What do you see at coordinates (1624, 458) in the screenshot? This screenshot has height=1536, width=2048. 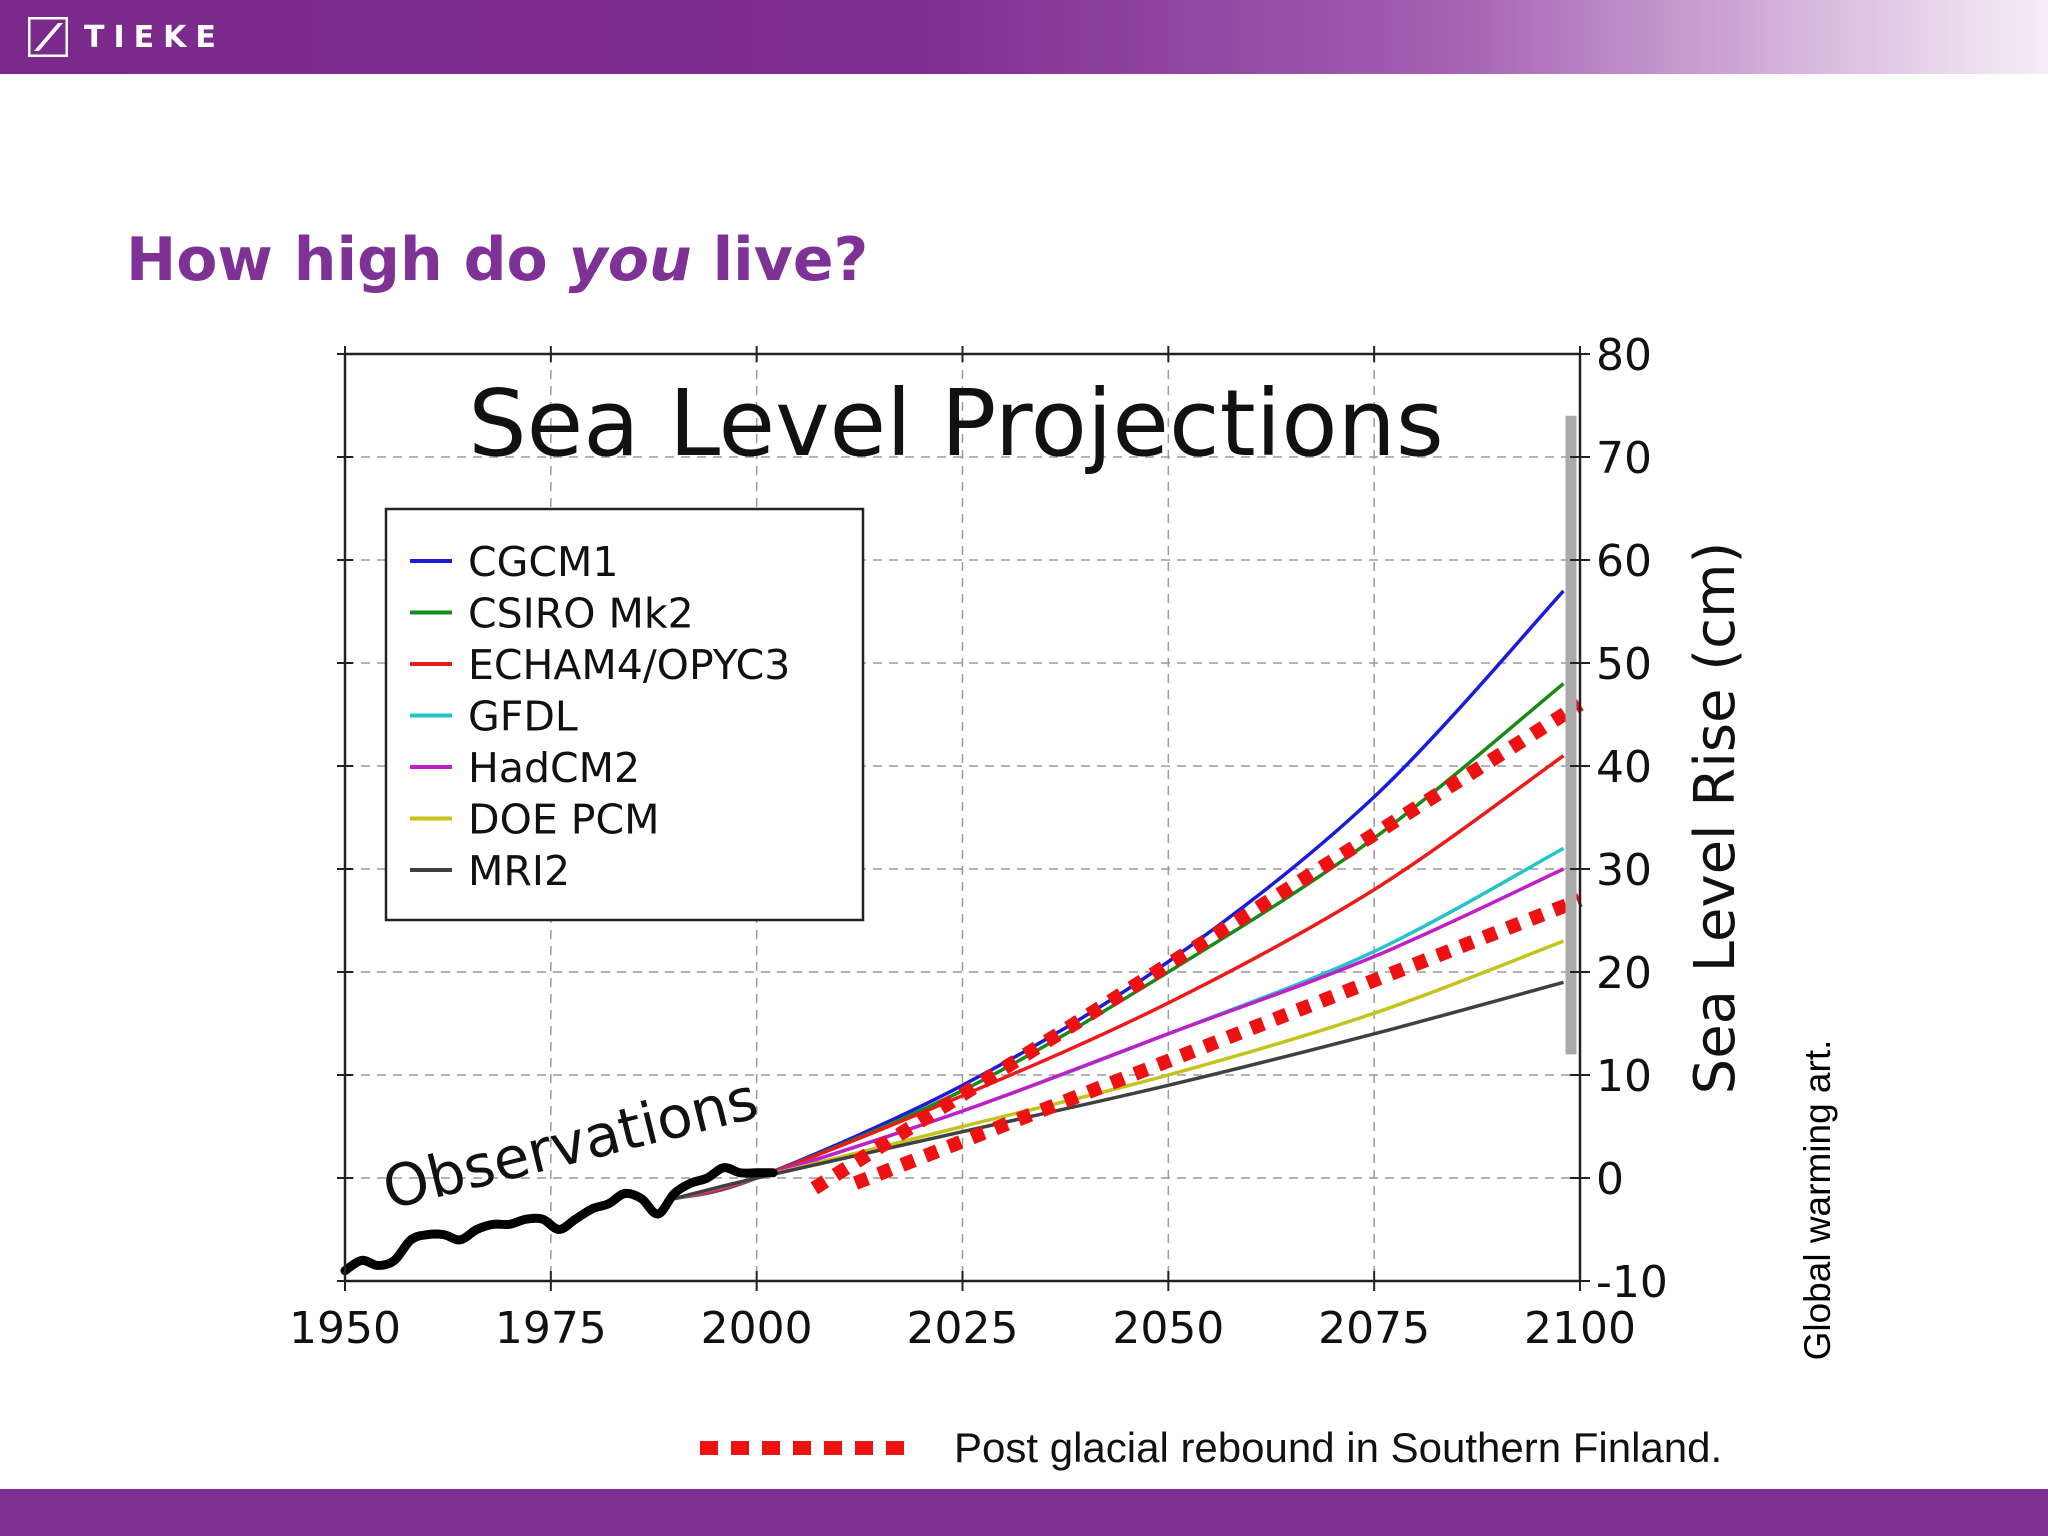 I see `y-tick-label: 70` at bounding box center [1624, 458].